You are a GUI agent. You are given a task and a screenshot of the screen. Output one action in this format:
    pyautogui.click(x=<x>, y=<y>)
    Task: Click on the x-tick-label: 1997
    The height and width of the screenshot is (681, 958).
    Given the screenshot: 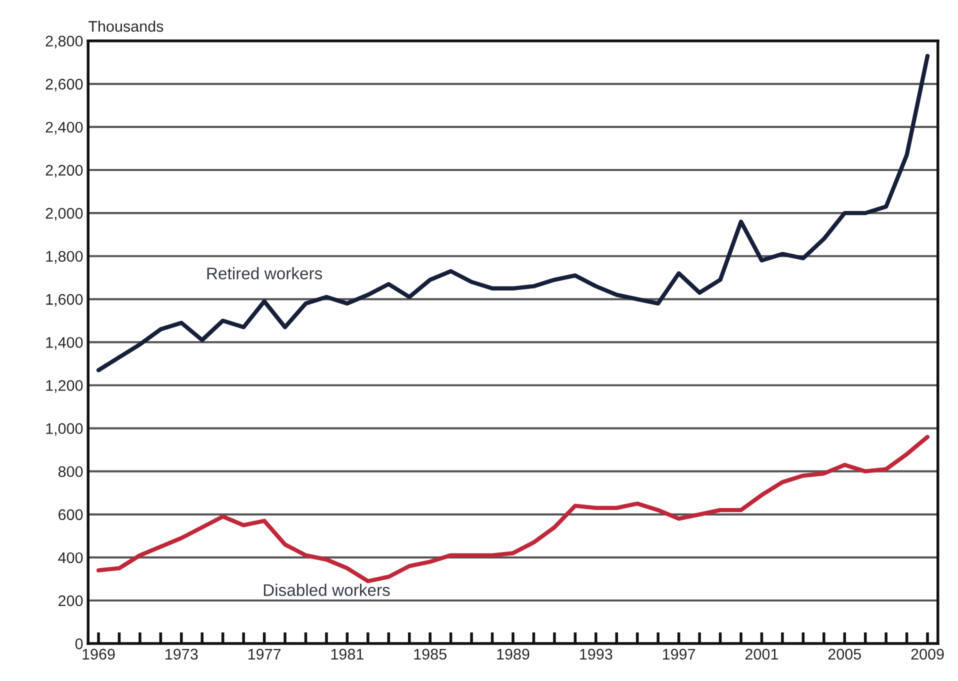 What is the action you would take?
    pyautogui.click(x=679, y=654)
    